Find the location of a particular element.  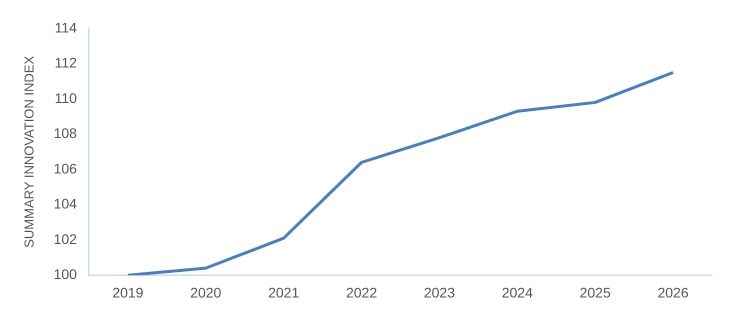

y-tick-label: 114 is located at coordinates (66, 27).